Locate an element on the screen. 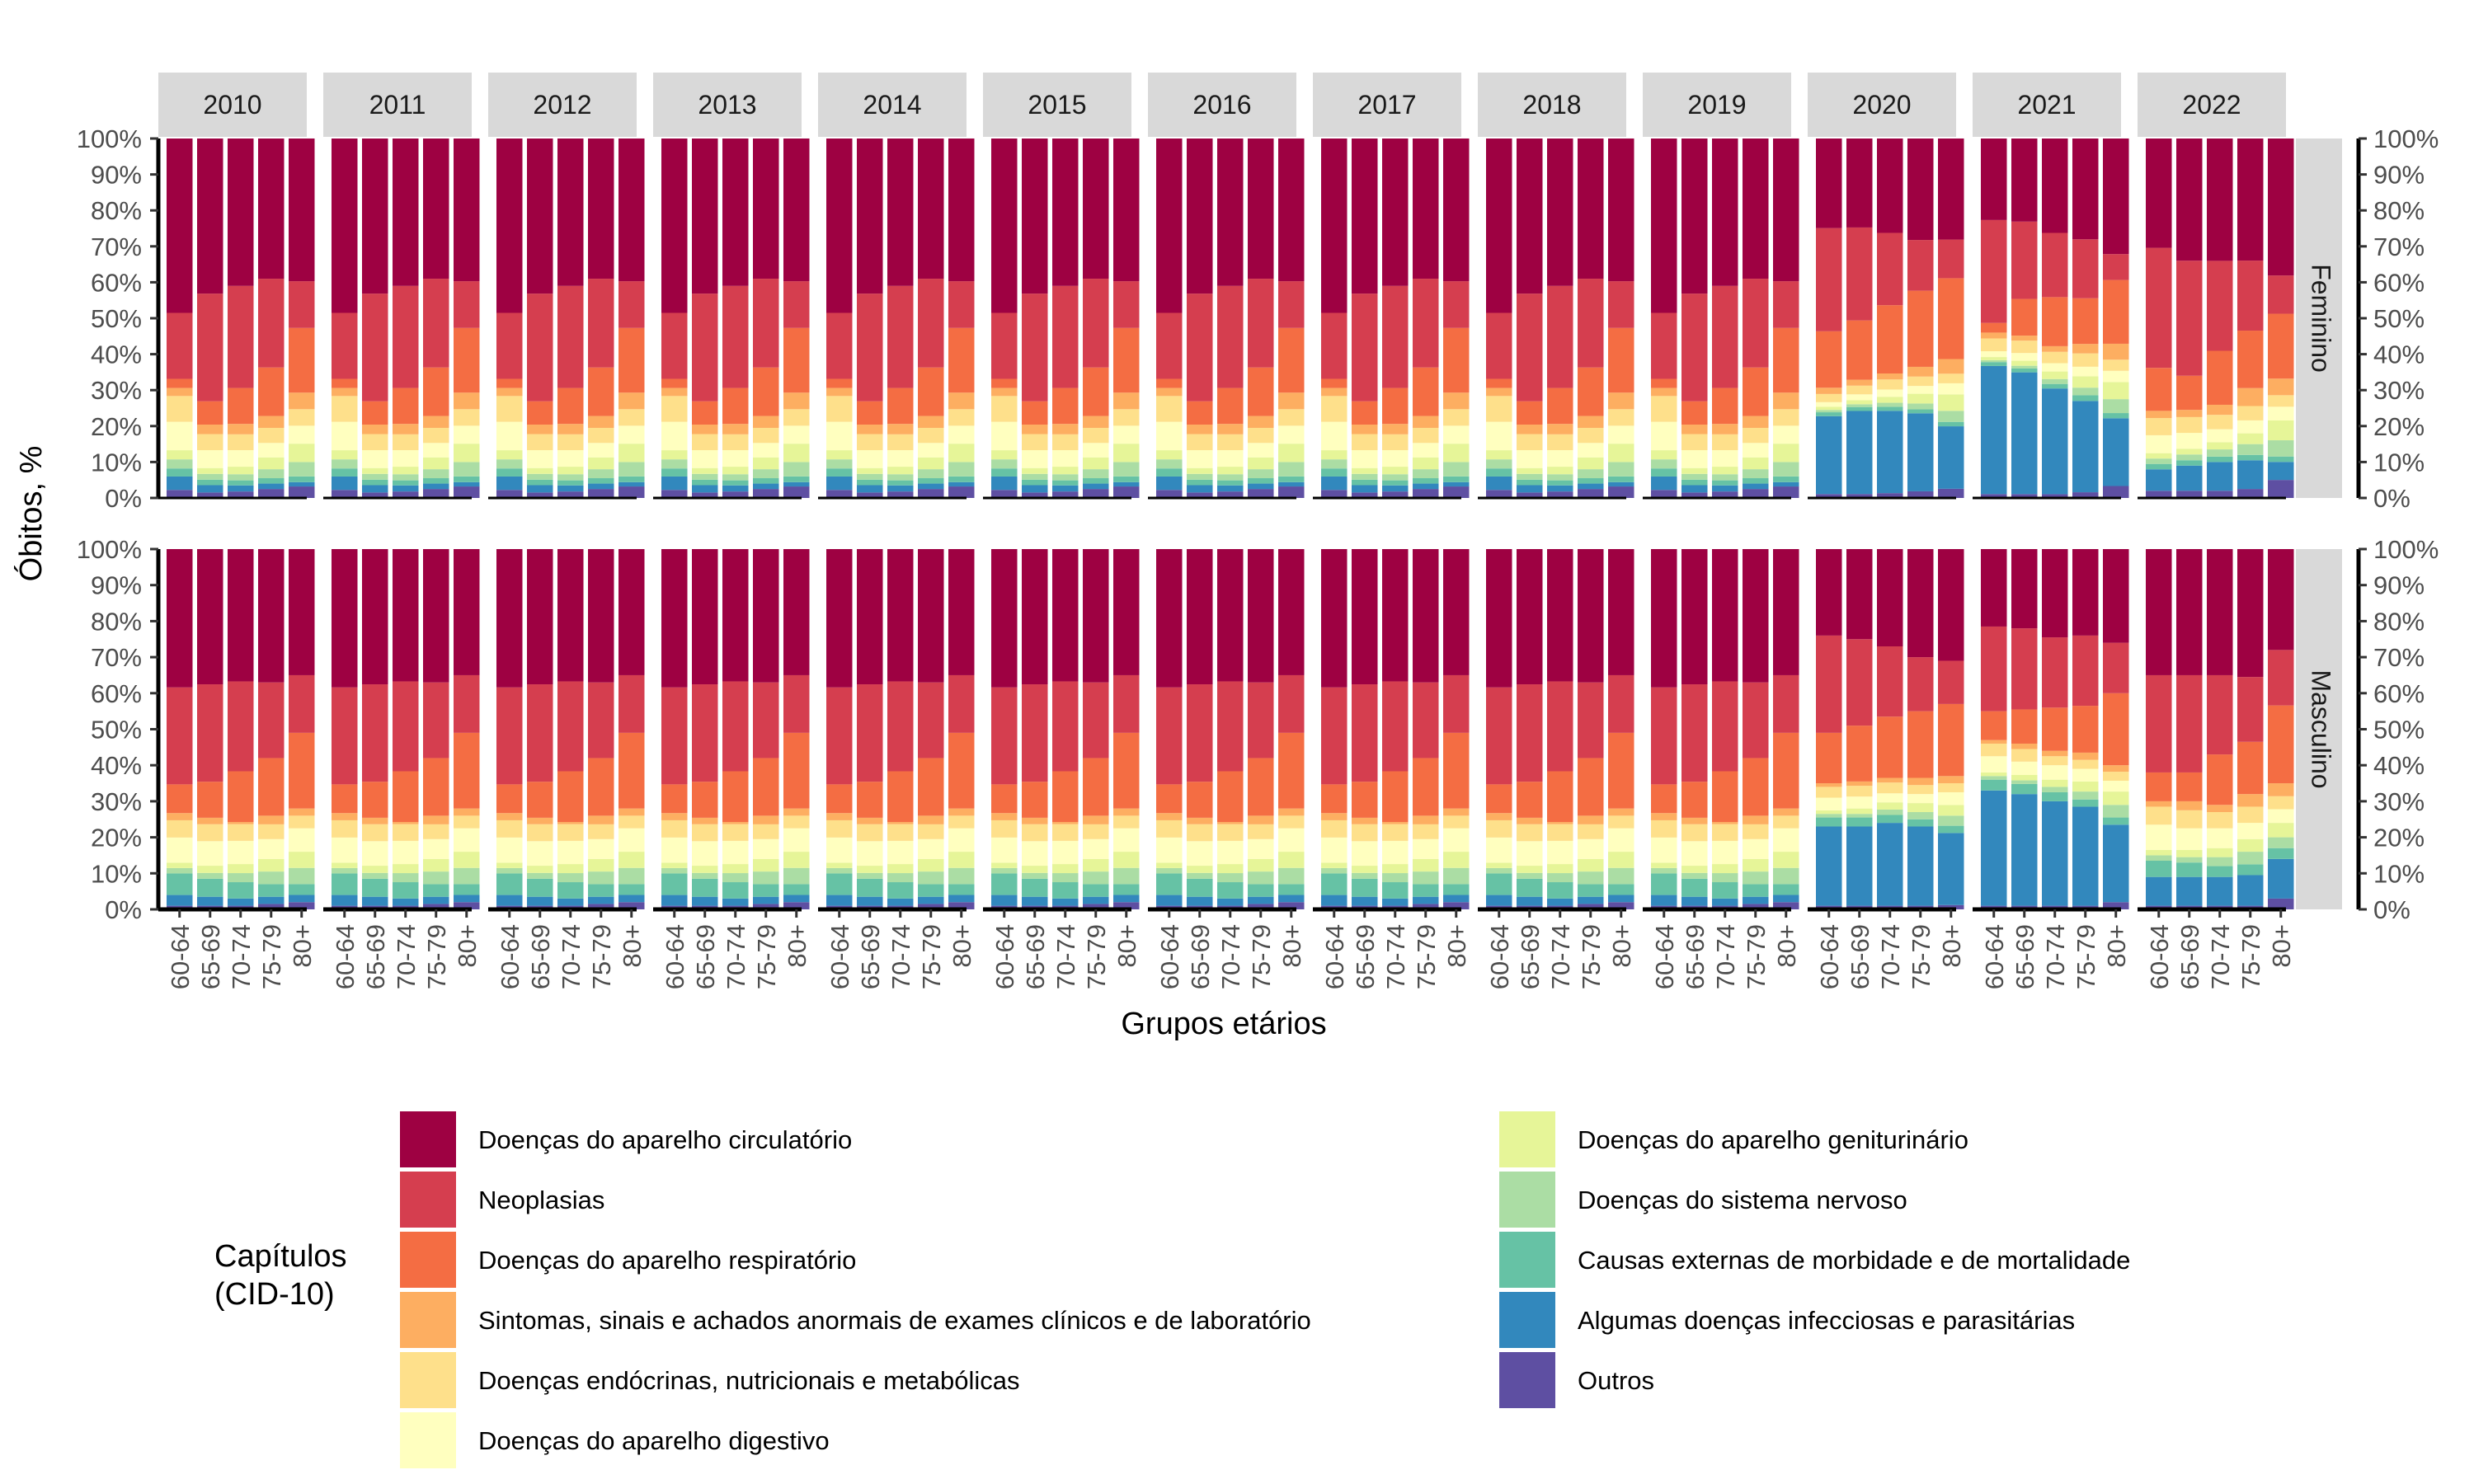 This screenshot has width=2474, height=1484. bar-segment-masculino-2022-70-74-s2 is located at coordinates (2220, 871).